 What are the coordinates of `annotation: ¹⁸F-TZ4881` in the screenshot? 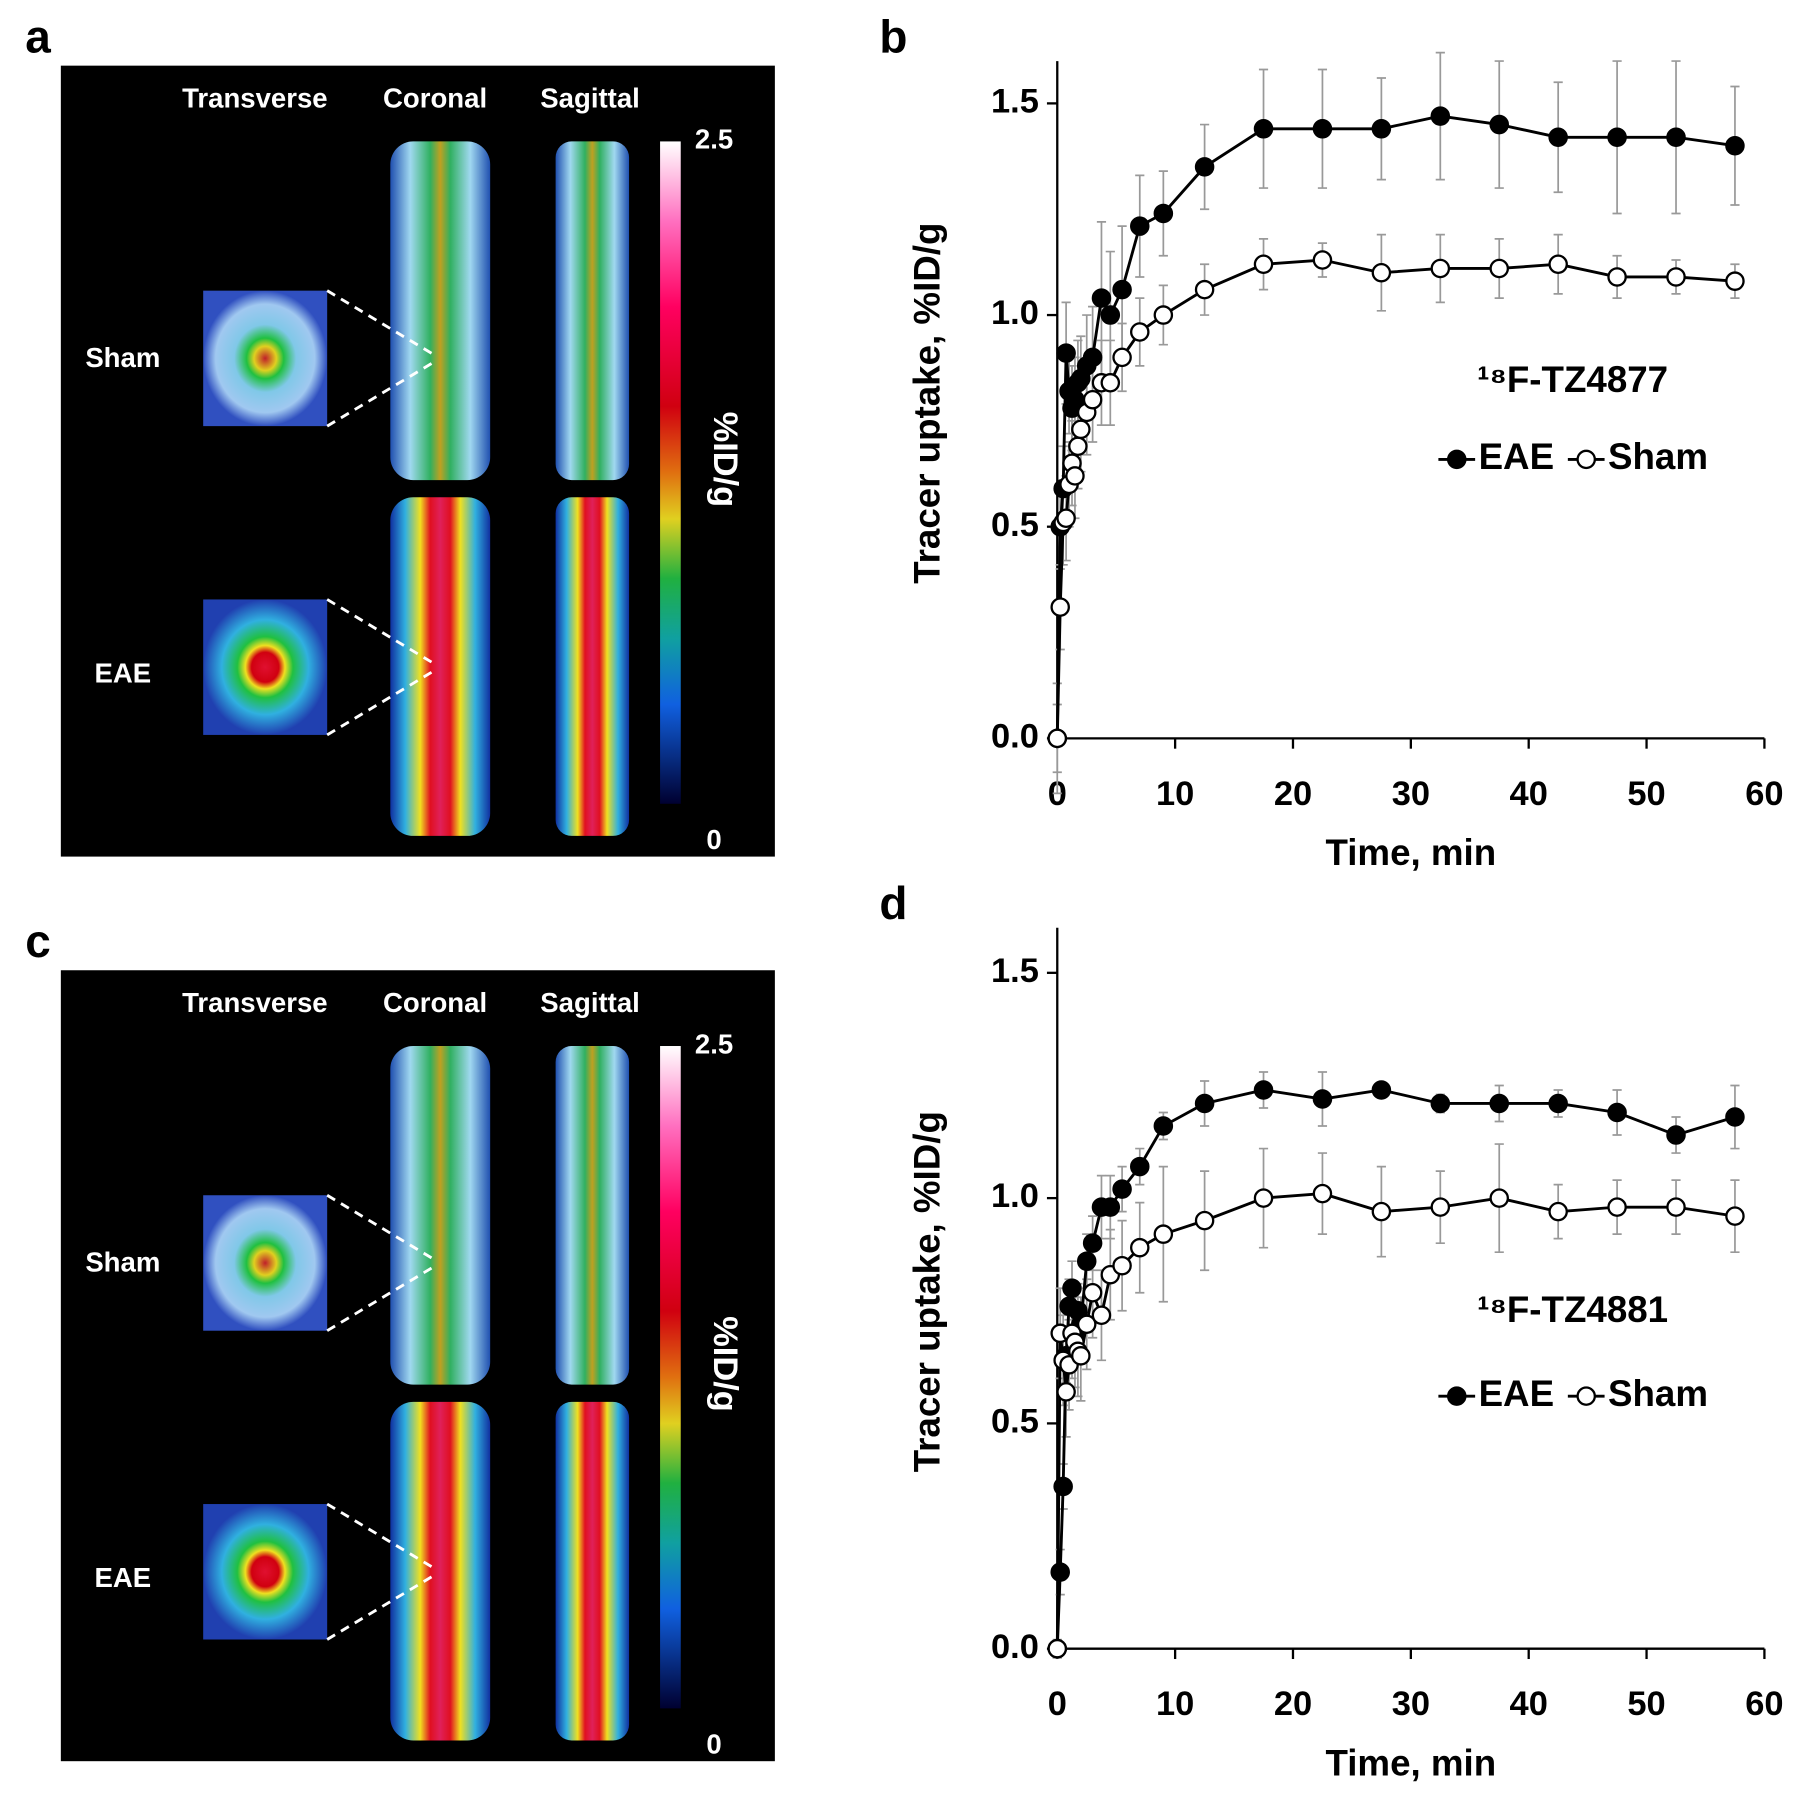 It's located at (1572, 1309).